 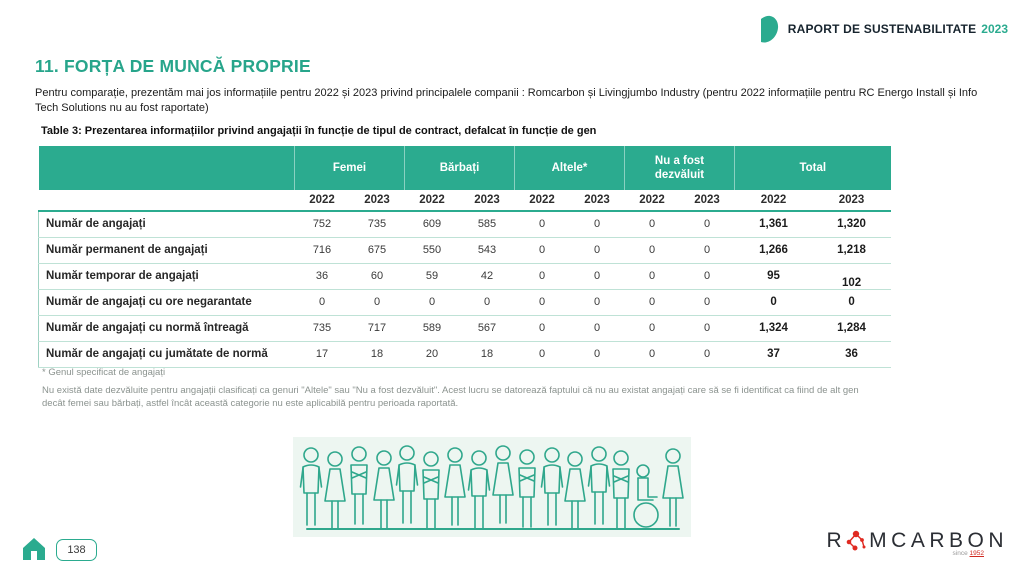 What do you see at coordinates (377, 328) in the screenshot?
I see `table-cell: 717` at bounding box center [377, 328].